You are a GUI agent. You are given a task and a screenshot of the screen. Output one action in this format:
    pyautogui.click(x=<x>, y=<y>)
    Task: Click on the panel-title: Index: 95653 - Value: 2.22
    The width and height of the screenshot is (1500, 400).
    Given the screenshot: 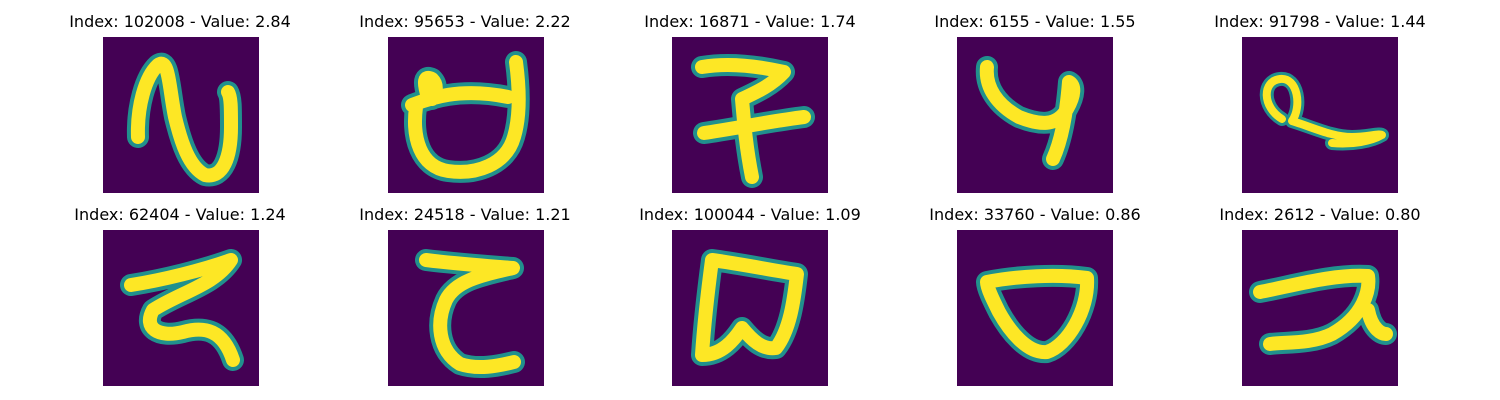 What is the action you would take?
    pyautogui.click(x=465, y=21)
    